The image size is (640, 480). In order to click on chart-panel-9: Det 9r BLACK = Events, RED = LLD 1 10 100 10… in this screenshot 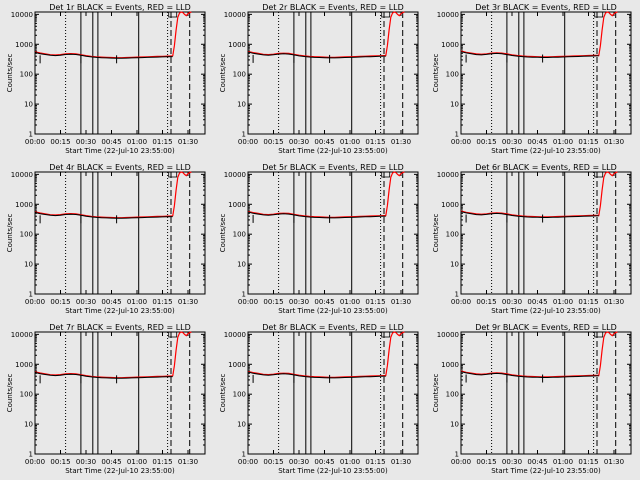, I will do `click(532, 400)`.